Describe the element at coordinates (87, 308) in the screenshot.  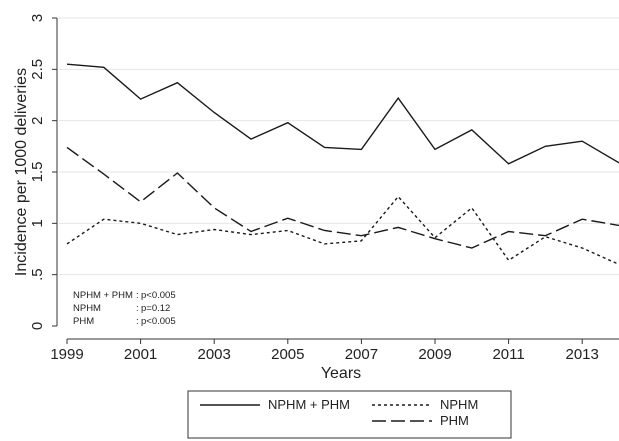
I see `annotation-label-1: NPHM` at that location.